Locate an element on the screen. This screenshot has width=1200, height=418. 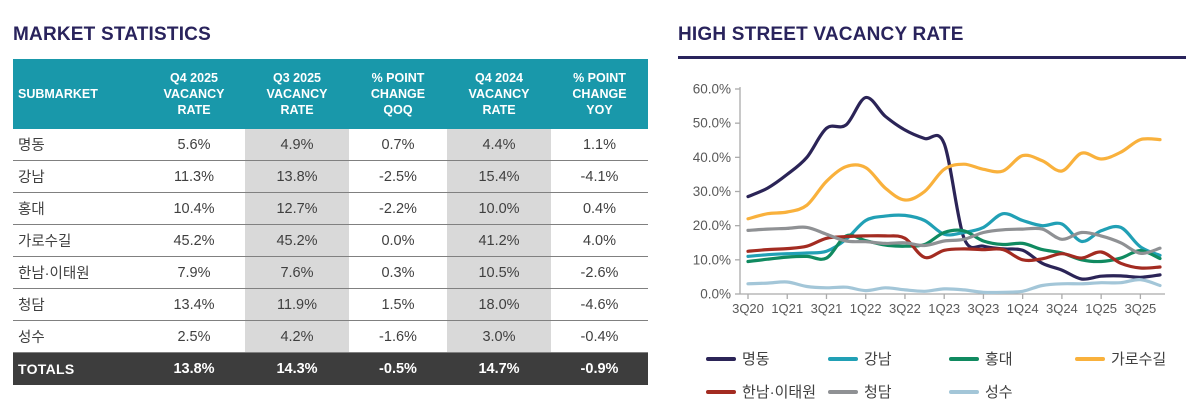
value-cell: 15.4% is located at coordinates (499, 176).